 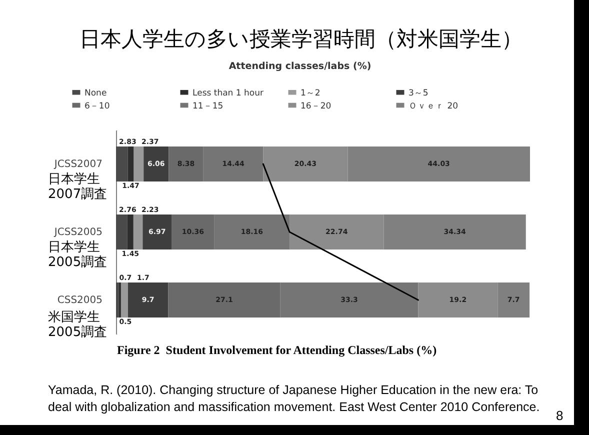 What do you see at coordinates (77, 164) in the screenshot?
I see `y-tick-label: JCSS2007` at bounding box center [77, 164].